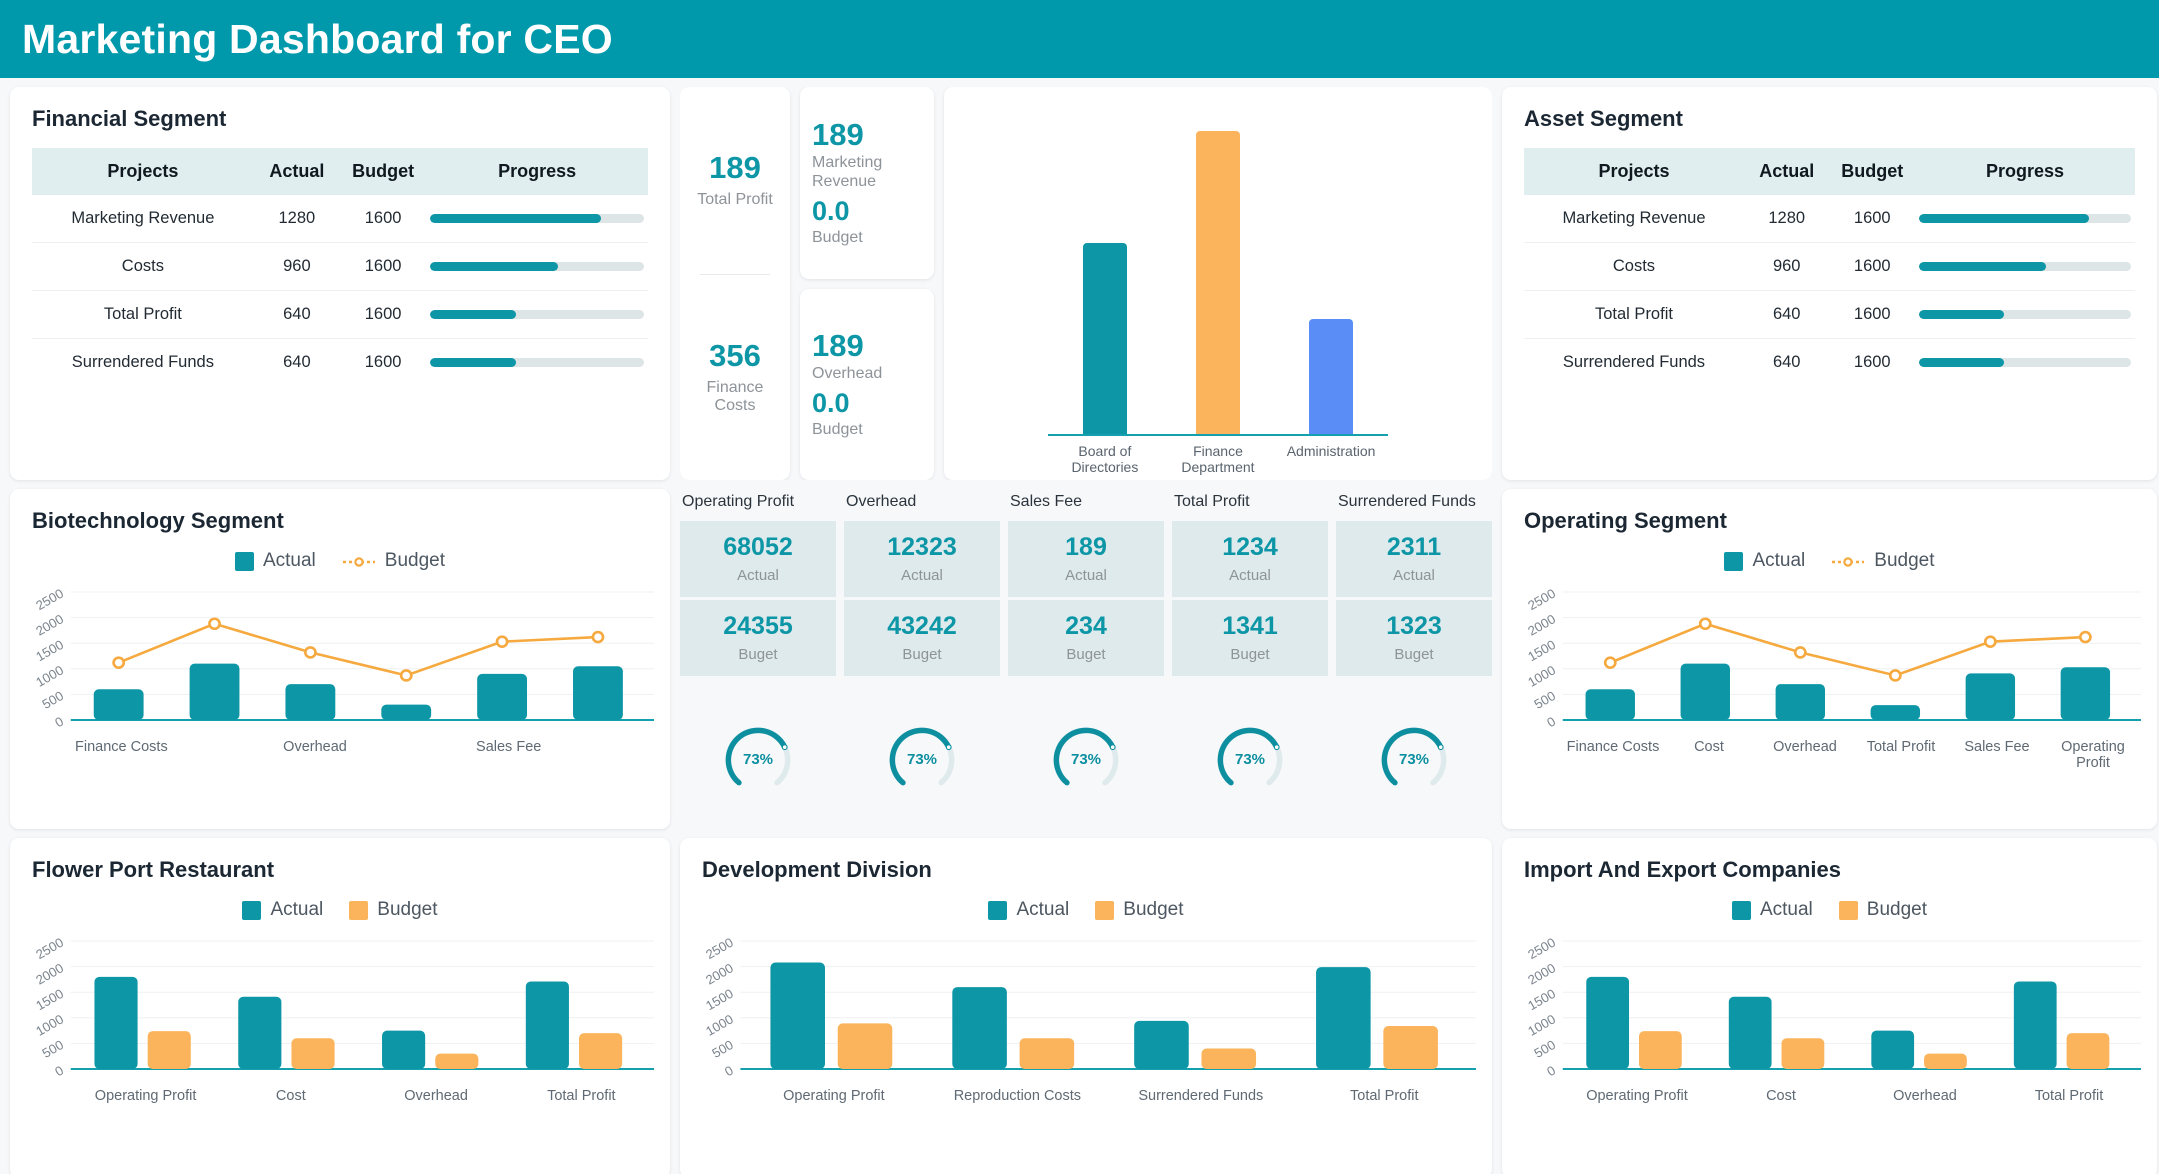 The image size is (2159, 1174). What do you see at coordinates (1414, 638) in the screenshot?
I see `kpi-budget-cell: 1323 Buget` at bounding box center [1414, 638].